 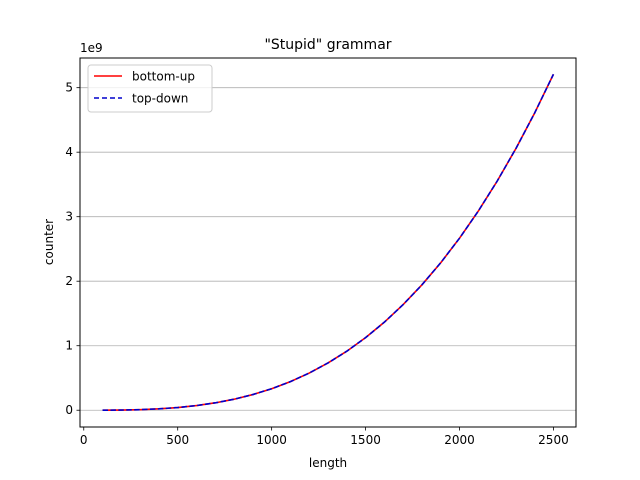 I want to click on x-tick-label: 2000, so click(x=459, y=440).